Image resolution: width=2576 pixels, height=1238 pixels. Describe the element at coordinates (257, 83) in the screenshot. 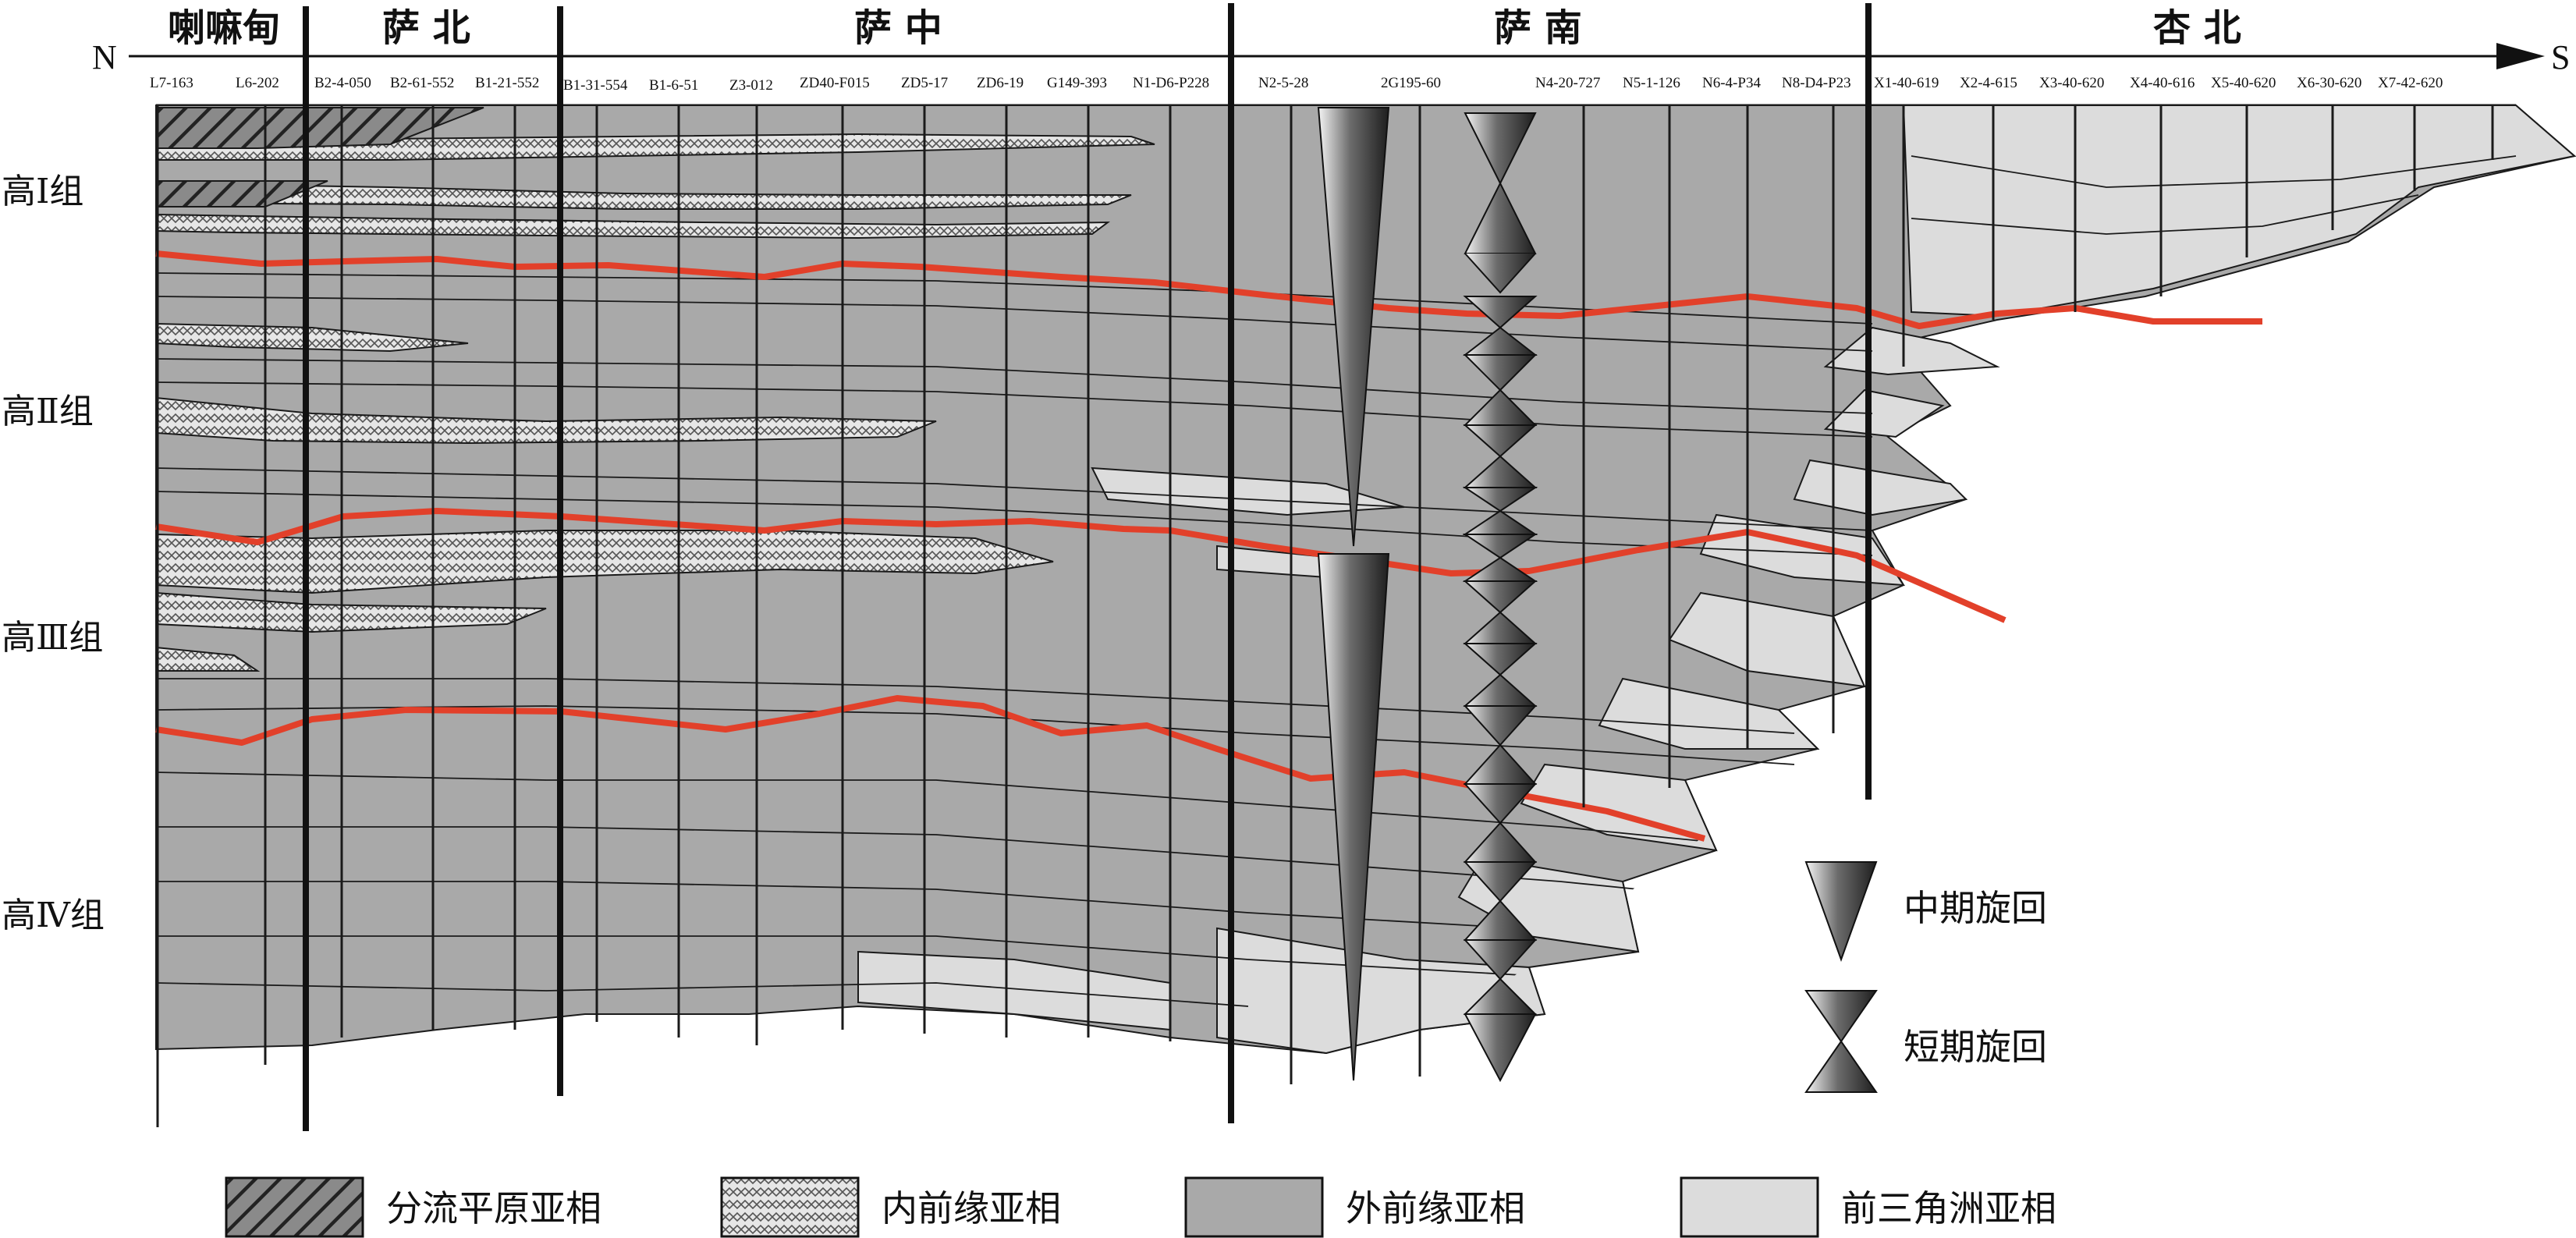

I see `well-label: L6-202` at that location.